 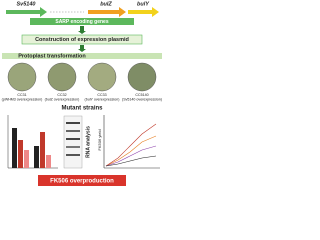 I want to click on panel-label: RNA analysis, so click(x=88, y=142).